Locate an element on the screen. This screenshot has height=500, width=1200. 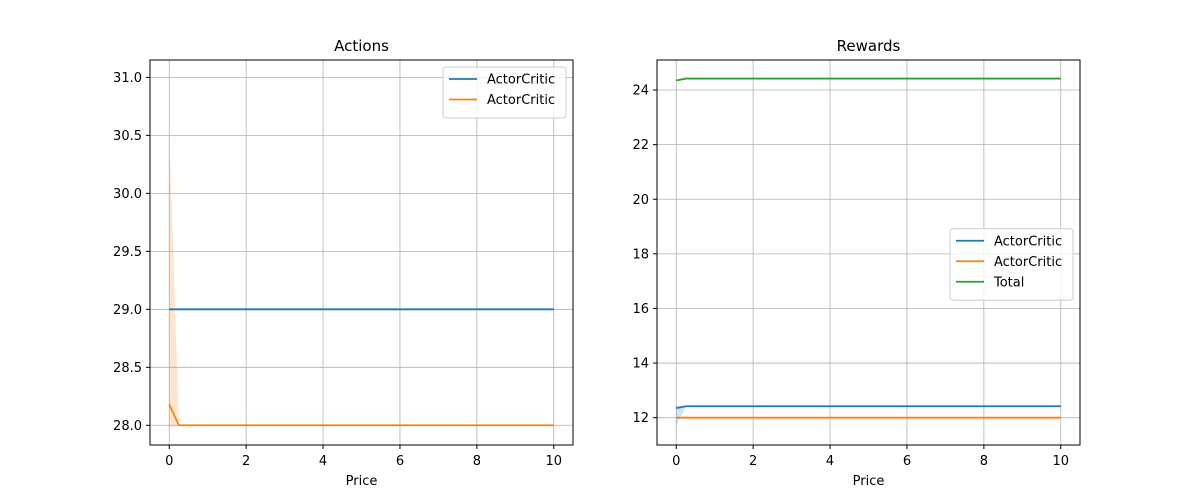
y-tick-label: 16 is located at coordinates (640, 309).